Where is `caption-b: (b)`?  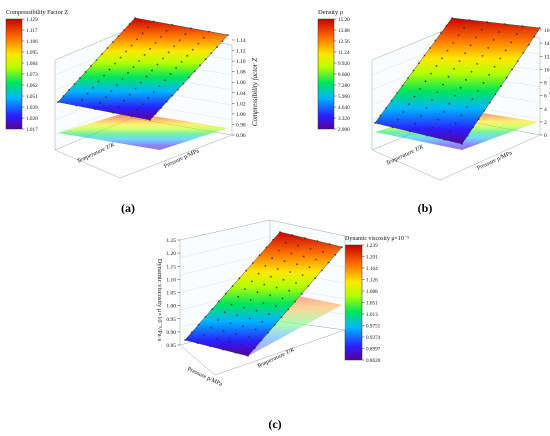 caption-b: (b) is located at coordinates (425, 208).